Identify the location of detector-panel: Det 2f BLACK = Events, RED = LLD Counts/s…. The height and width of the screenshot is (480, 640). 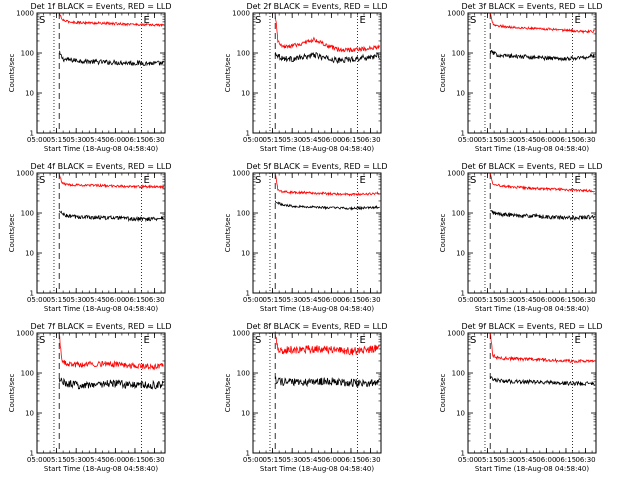
(306, 77).